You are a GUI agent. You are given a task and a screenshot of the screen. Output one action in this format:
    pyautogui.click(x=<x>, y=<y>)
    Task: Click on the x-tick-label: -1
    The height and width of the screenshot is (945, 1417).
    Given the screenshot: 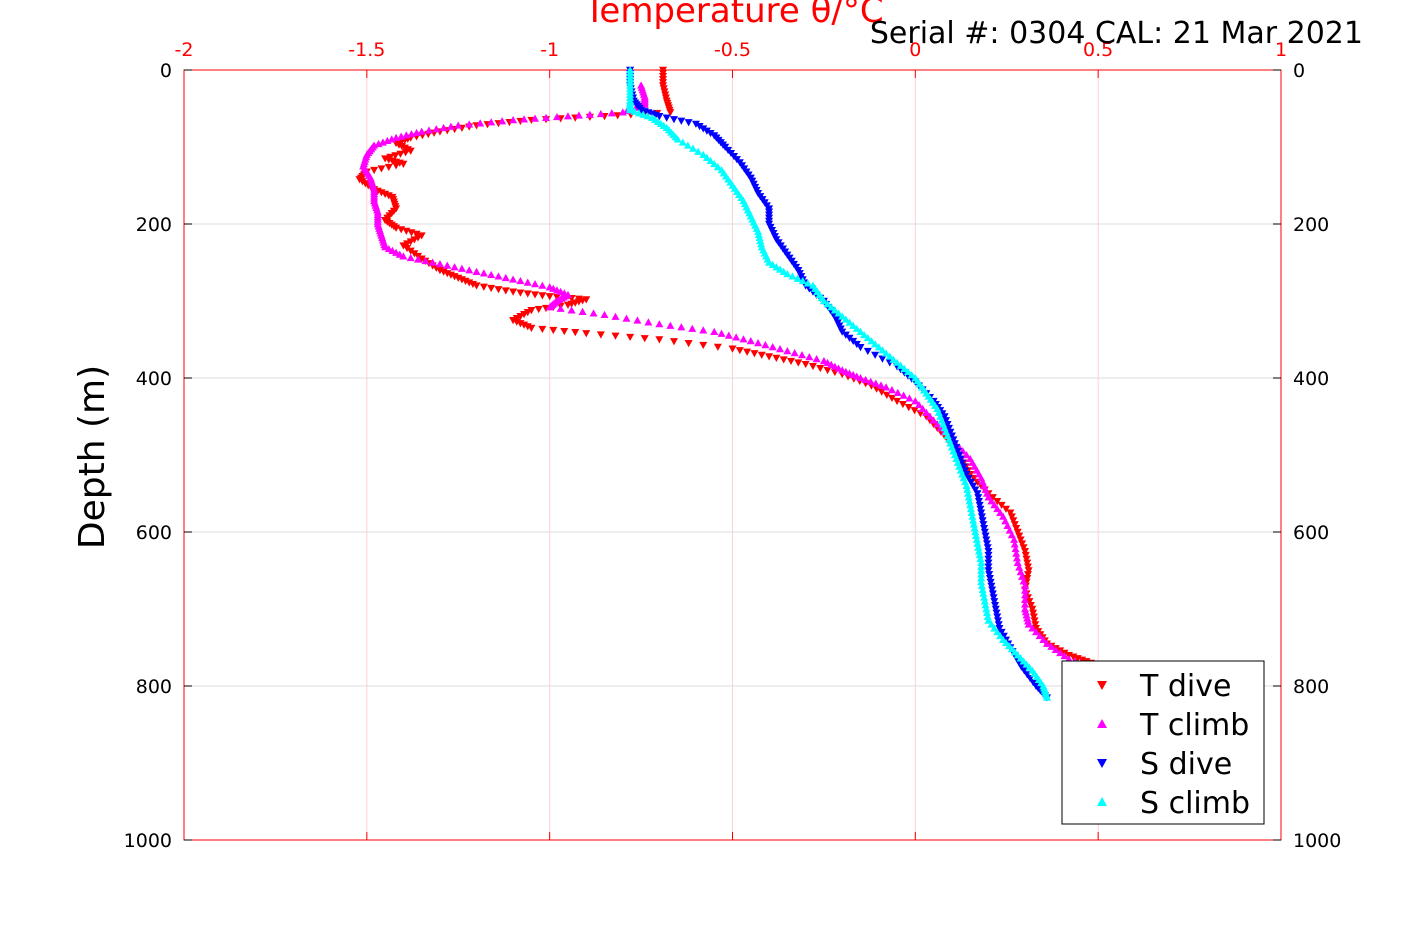 What is the action you would take?
    pyautogui.click(x=549, y=50)
    